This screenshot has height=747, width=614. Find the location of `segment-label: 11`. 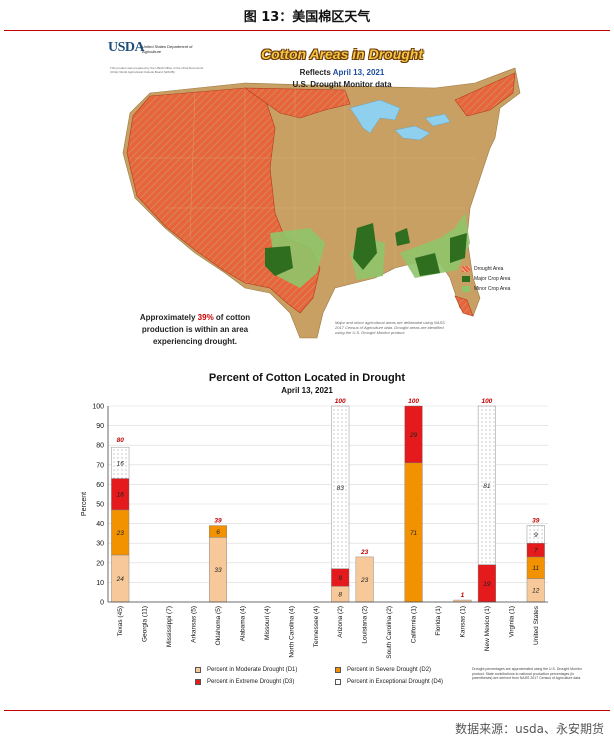

segment-label: 11 is located at coordinates (535, 568).